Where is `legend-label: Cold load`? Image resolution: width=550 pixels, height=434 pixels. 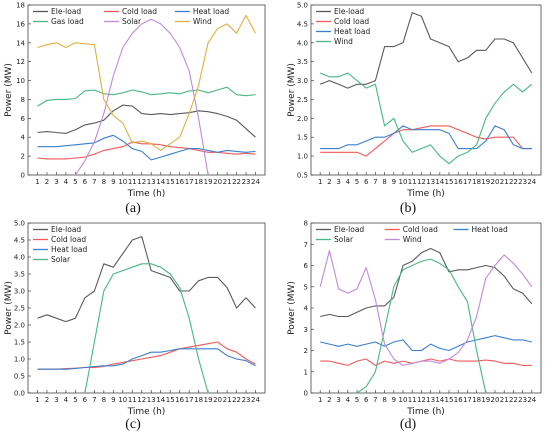 legend-label: Cold load is located at coordinates (351, 21).